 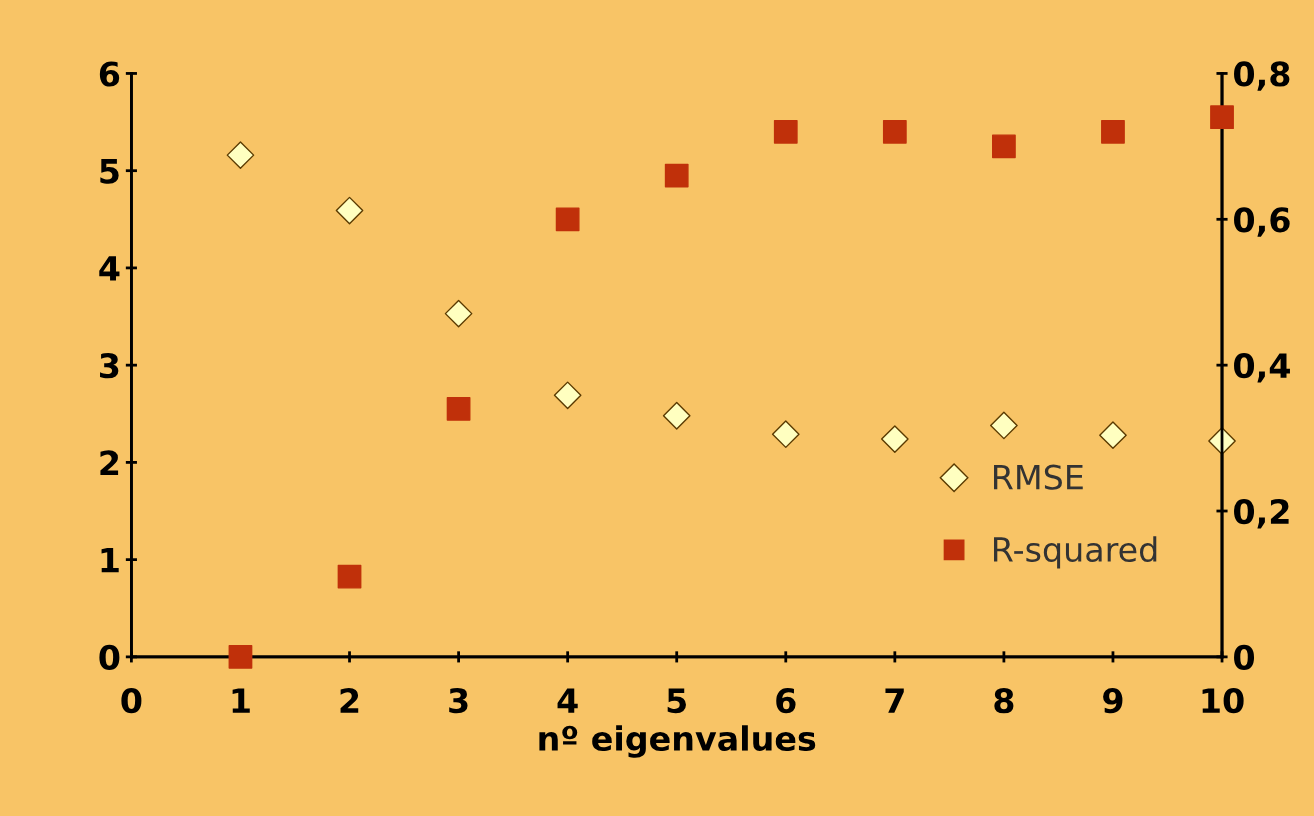 I want to click on y-tick-label: 5, so click(x=109, y=171).